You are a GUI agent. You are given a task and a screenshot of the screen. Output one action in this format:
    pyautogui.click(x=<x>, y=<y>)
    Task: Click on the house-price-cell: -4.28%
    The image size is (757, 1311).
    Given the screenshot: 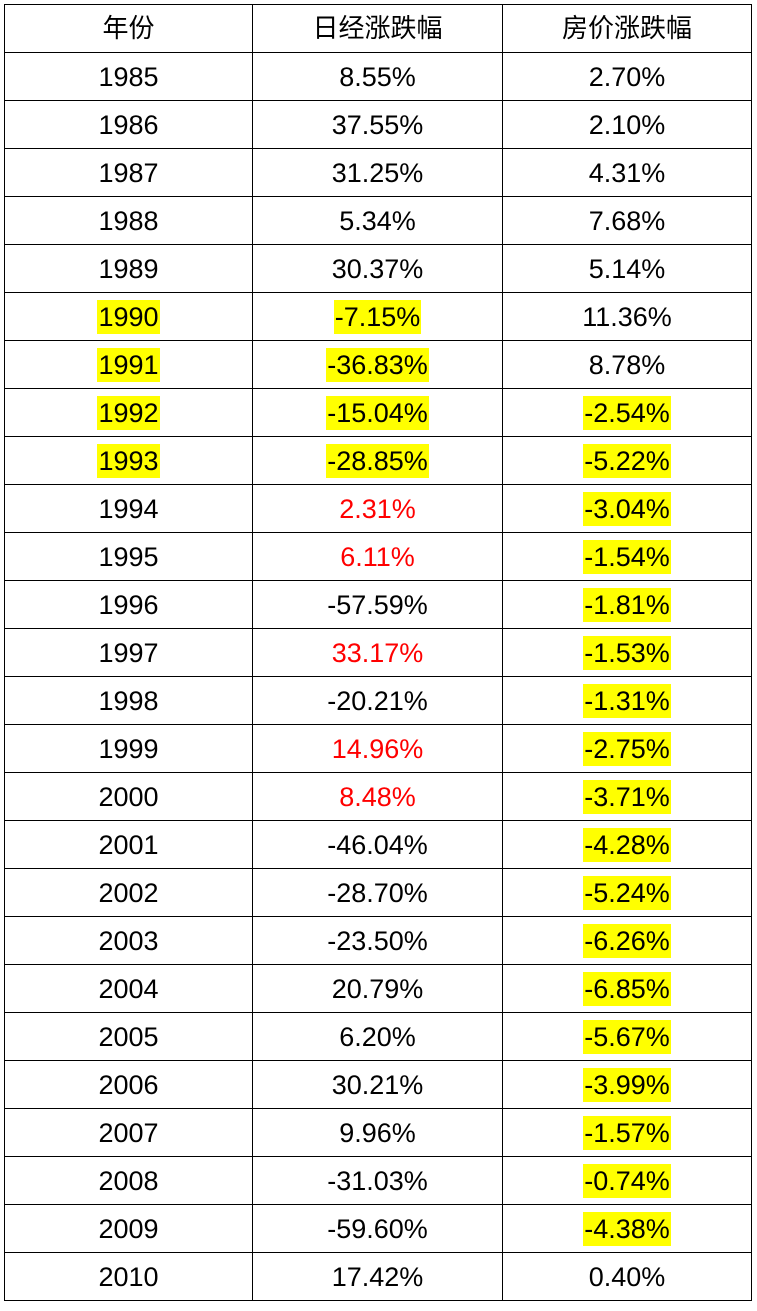 What is the action you would take?
    pyautogui.click(x=627, y=844)
    